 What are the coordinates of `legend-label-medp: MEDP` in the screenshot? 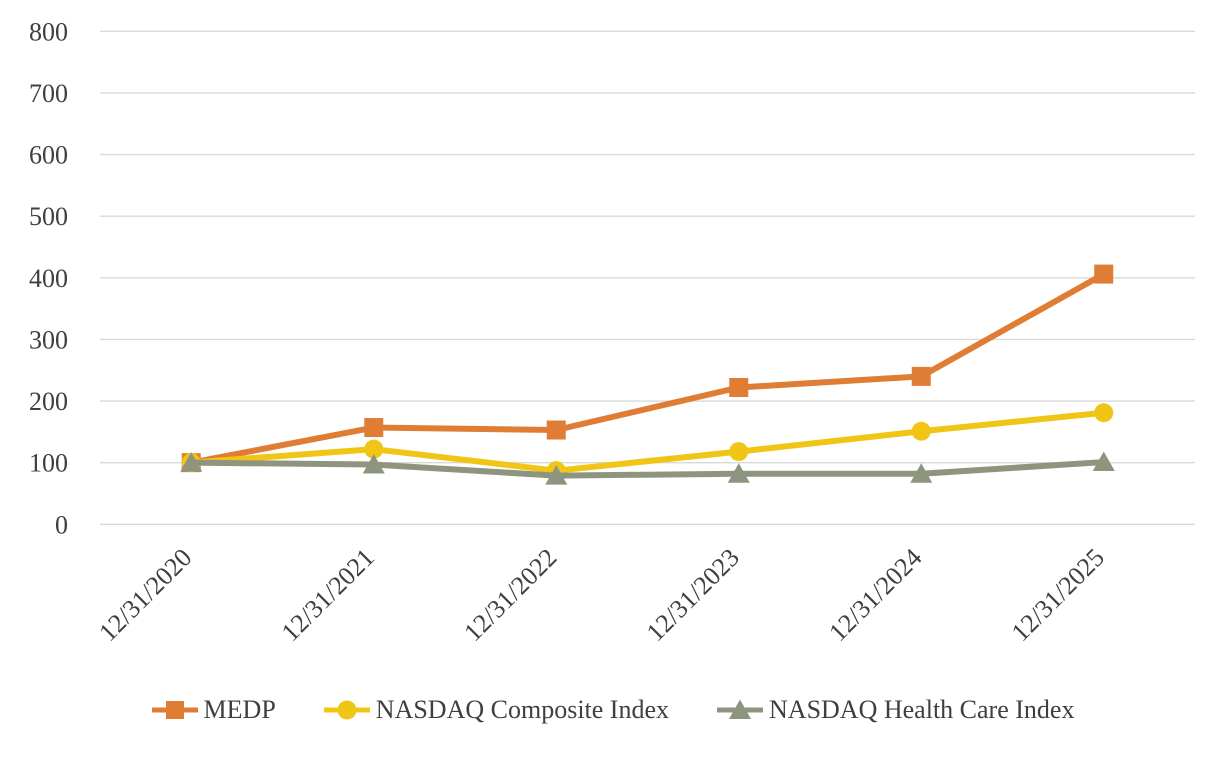 It's located at (239, 709).